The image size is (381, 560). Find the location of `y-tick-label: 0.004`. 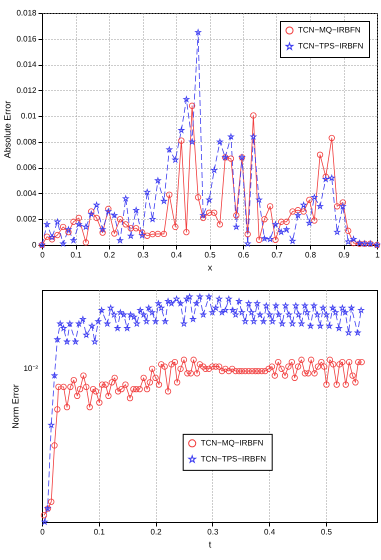

y-tick-label: 0.004 is located at coordinates (27, 193).